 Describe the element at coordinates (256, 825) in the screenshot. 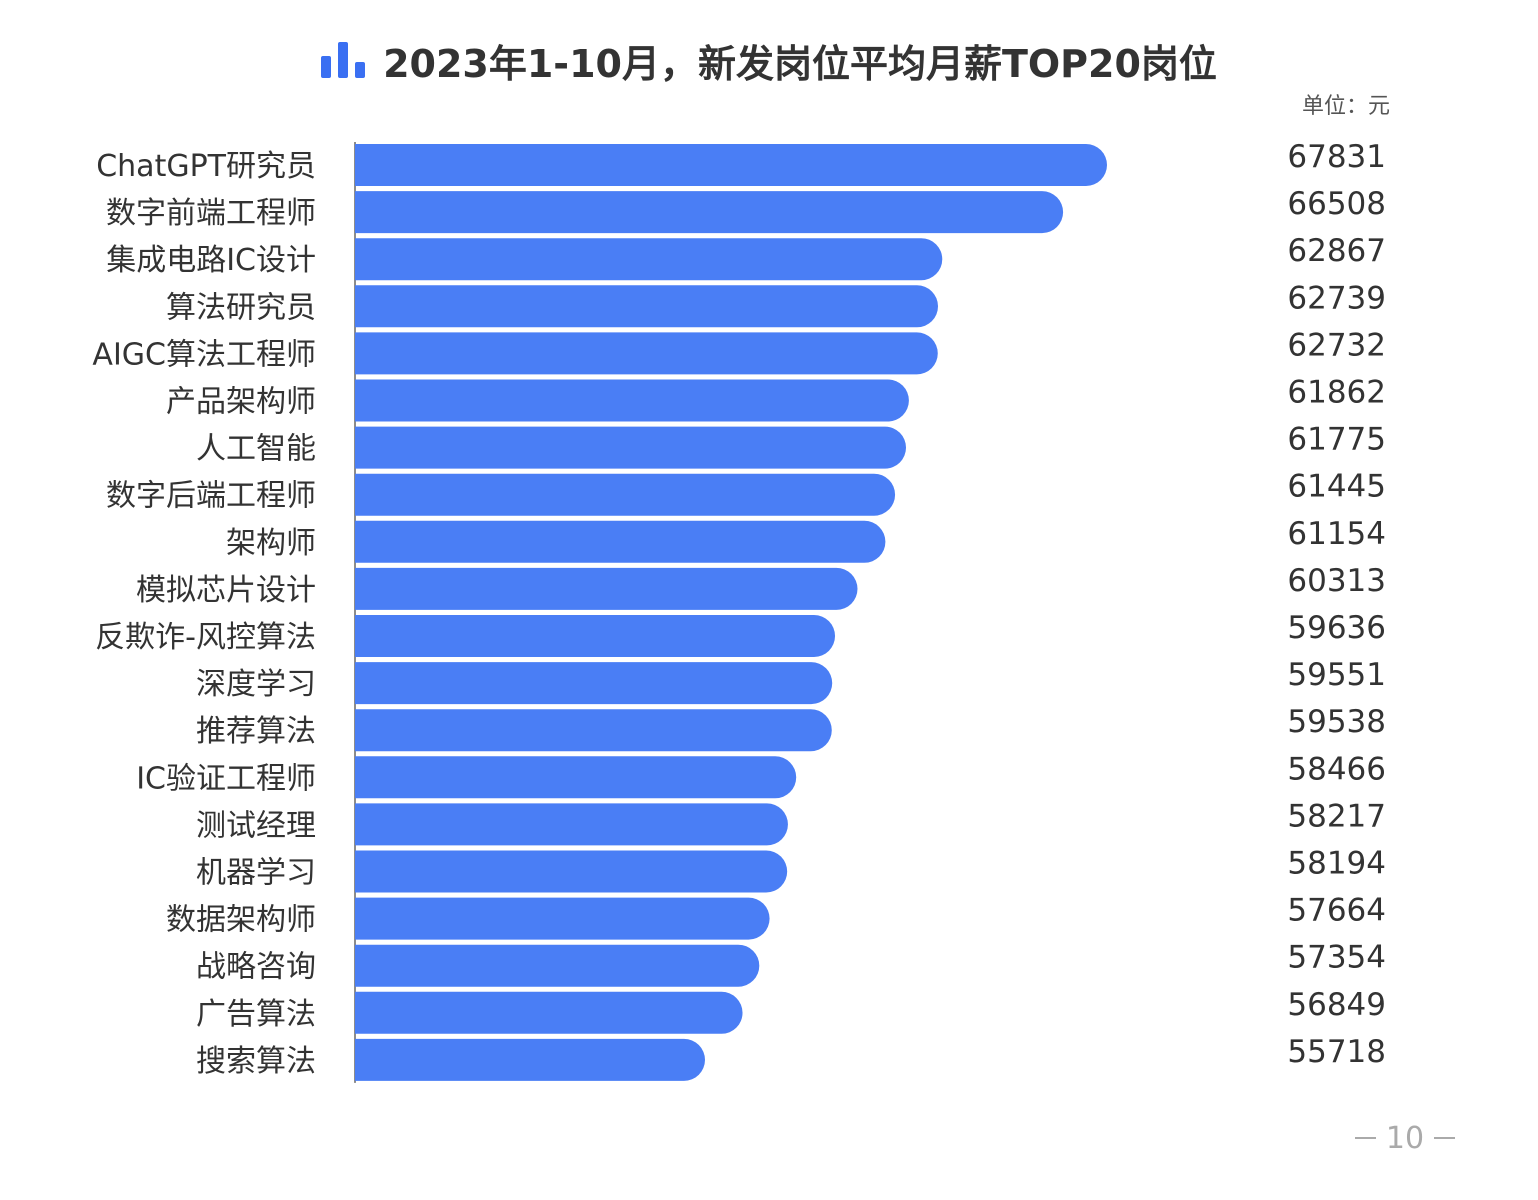

I see `category-label: 测试经理` at that location.